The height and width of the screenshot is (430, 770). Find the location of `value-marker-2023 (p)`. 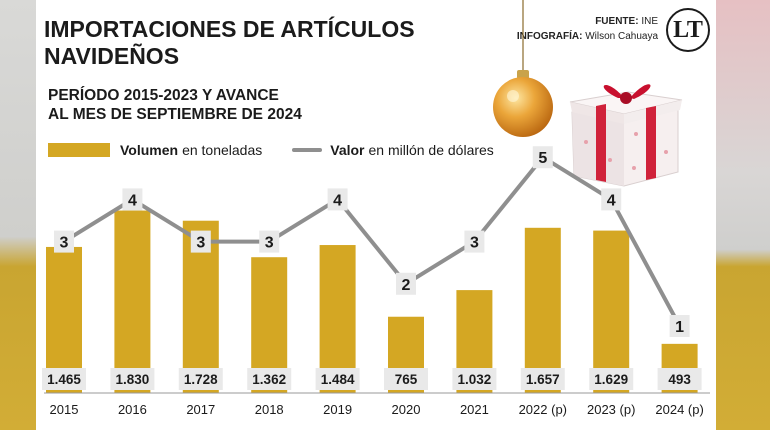

value-marker-2023 (p) is located at coordinates (611, 199).